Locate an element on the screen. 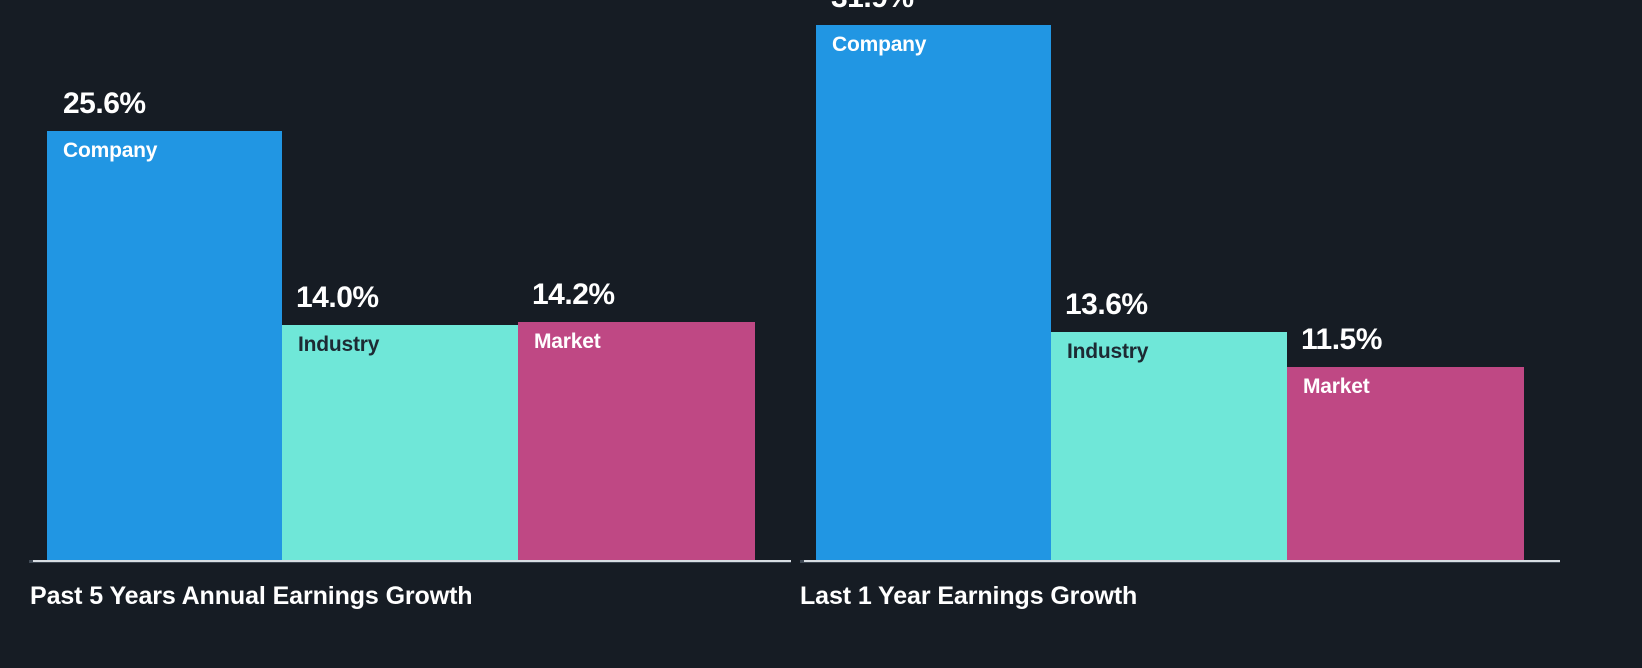 This screenshot has height=668, width=1642. bar-value-industry: 14.0% is located at coordinates (337, 297).